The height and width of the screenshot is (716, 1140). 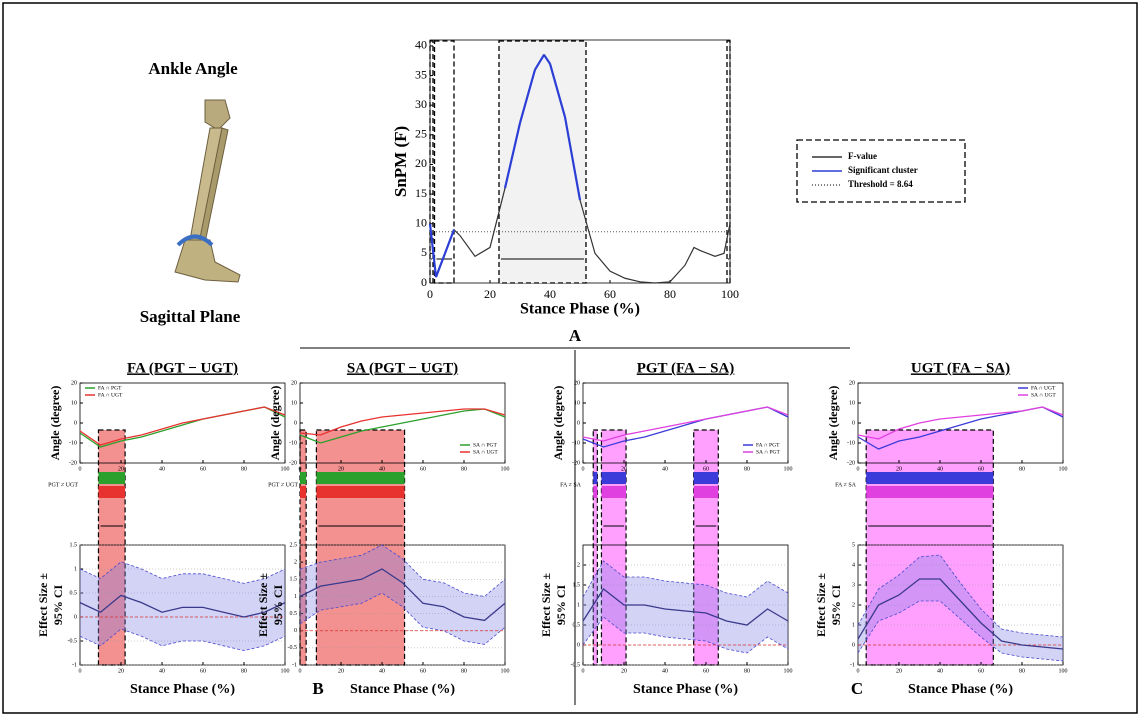 What do you see at coordinates (283, 485) in the screenshot?
I see `significance-label: PGT ≠ UGT` at bounding box center [283, 485].